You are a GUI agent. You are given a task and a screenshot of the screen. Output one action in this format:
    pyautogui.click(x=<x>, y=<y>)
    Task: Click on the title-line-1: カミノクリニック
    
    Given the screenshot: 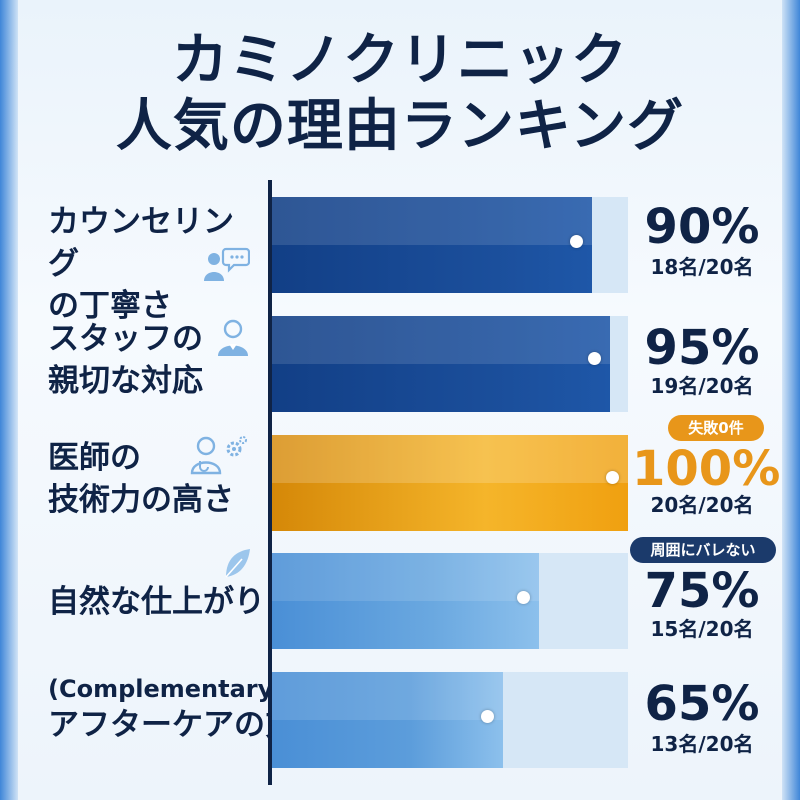 What is the action you would take?
    pyautogui.click(x=400, y=60)
    